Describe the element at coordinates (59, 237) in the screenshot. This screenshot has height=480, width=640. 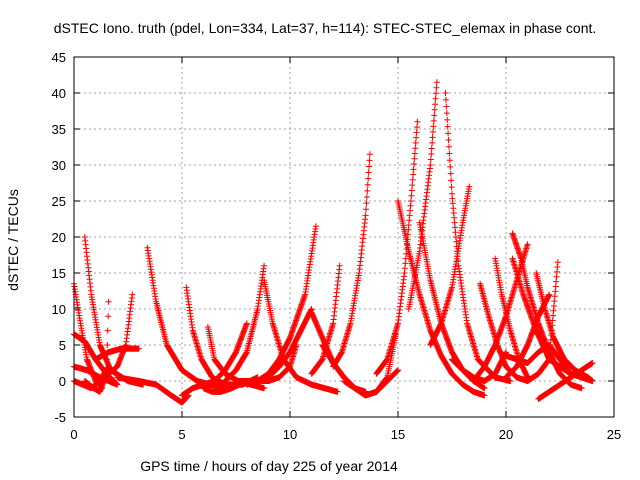
I see `y-tick-label: 20` at that location.